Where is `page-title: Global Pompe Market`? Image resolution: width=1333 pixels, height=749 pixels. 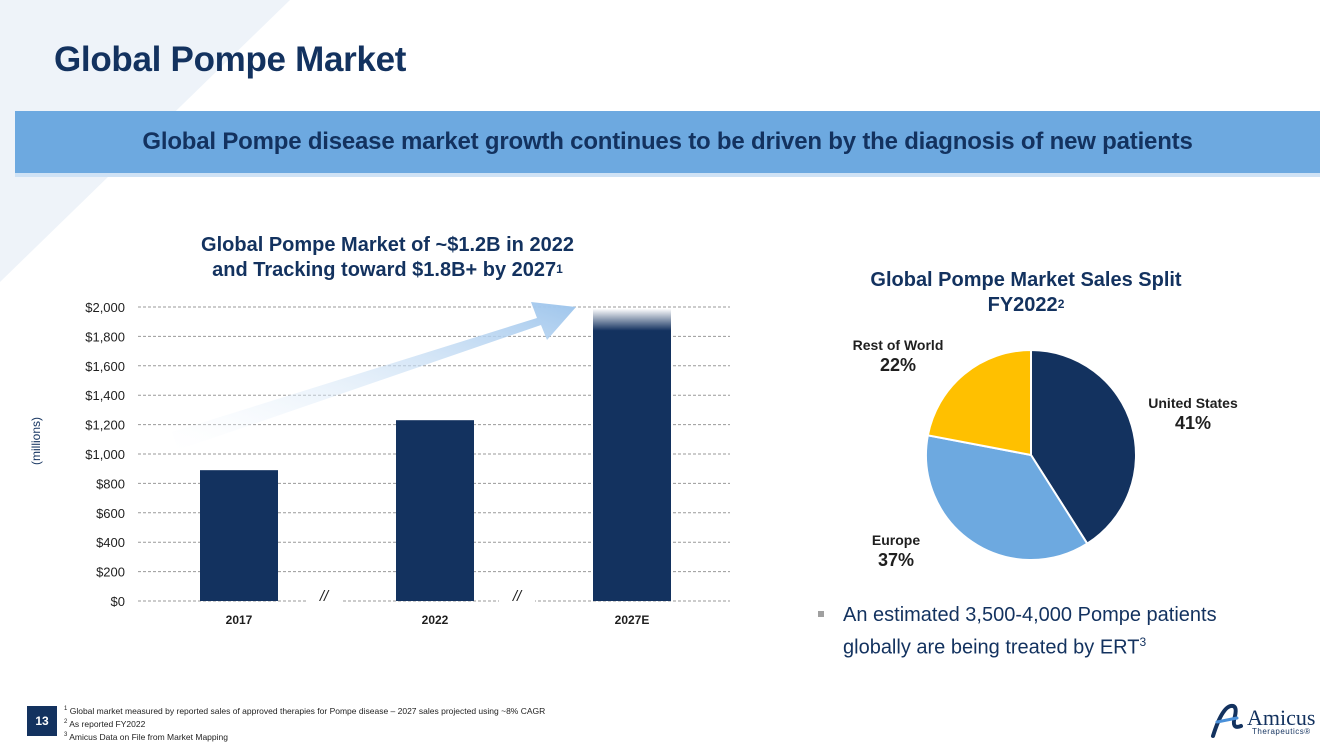 page-title: Global Pompe Market is located at coordinates (230, 59).